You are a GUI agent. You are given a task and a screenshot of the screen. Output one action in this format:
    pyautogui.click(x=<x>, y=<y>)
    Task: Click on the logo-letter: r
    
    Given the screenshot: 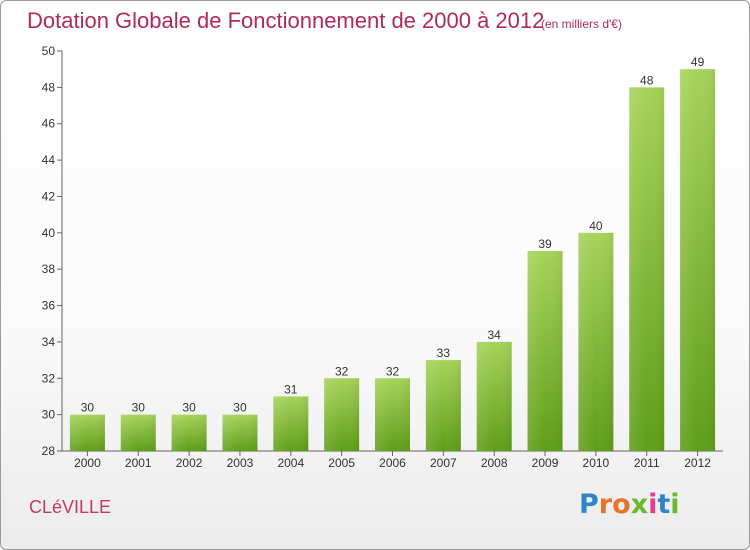 What is the action you would take?
    pyautogui.click(x=605, y=504)
    